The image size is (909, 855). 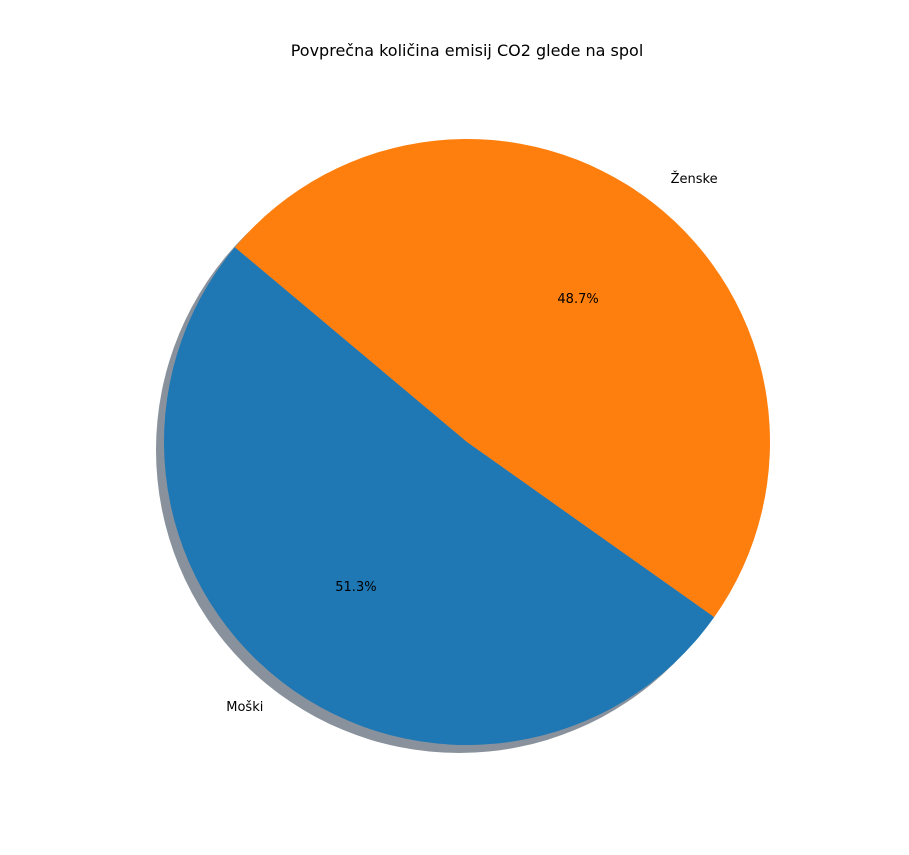 What do you see at coordinates (694, 179) in the screenshot?
I see `slice-label-2: Ženske` at bounding box center [694, 179].